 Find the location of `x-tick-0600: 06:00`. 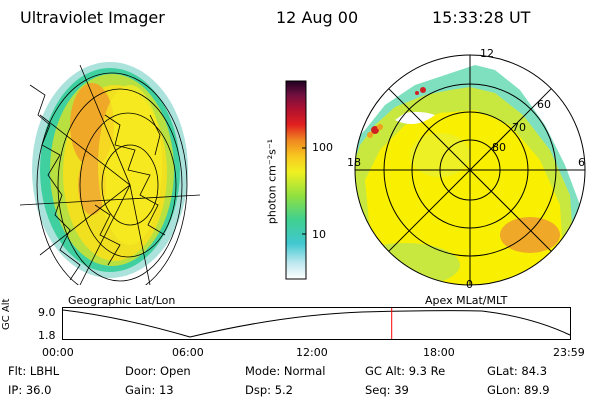

x-tick-0600: 06:00 is located at coordinates (188, 352).